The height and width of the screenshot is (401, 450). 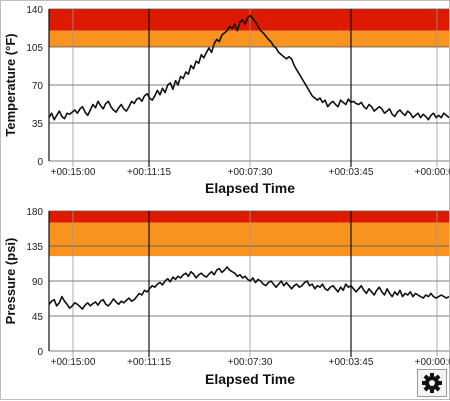 I want to click on y-tick-label: 35, so click(x=38, y=124).